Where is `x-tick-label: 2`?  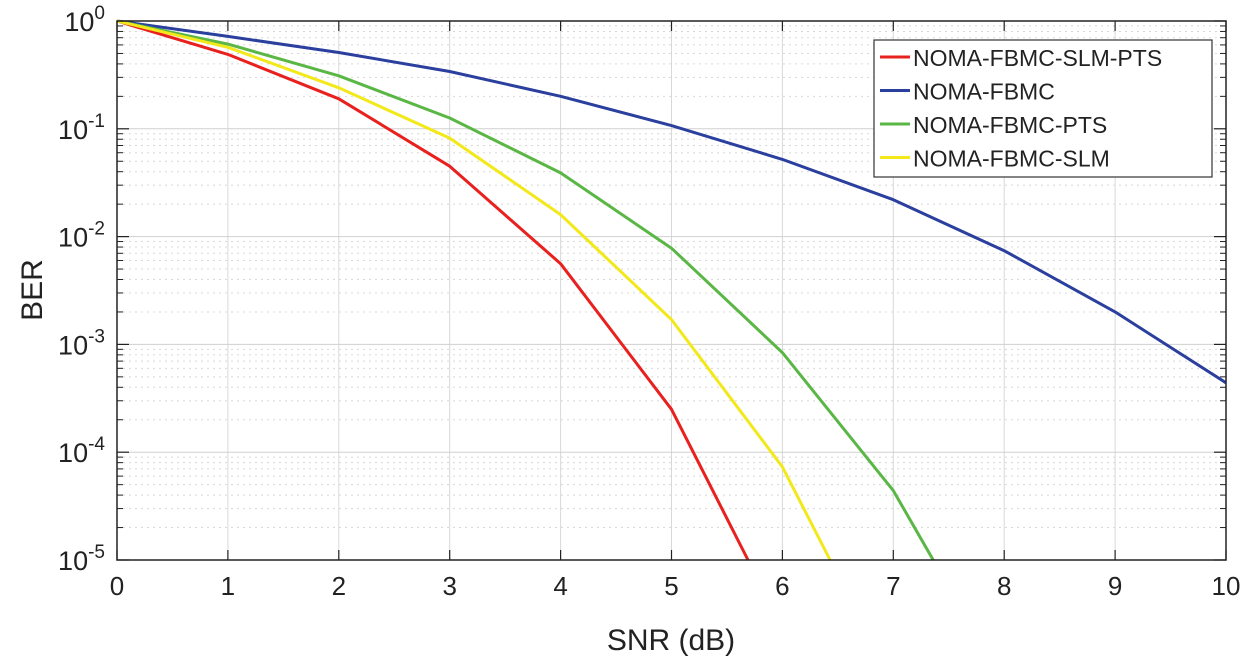 x-tick-label: 2 is located at coordinates (339, 586).